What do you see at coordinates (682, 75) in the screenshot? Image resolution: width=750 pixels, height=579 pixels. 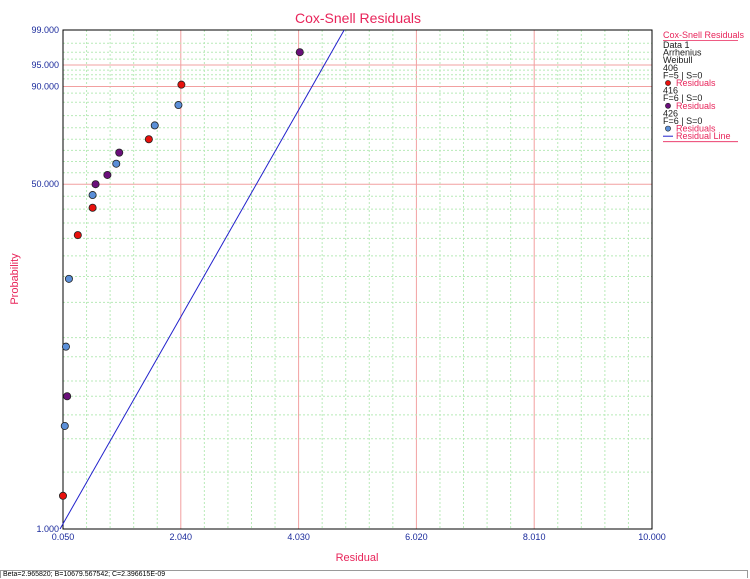 I see `legend-group-counts: F=5 | S=0` at bounding box center [682, 75].